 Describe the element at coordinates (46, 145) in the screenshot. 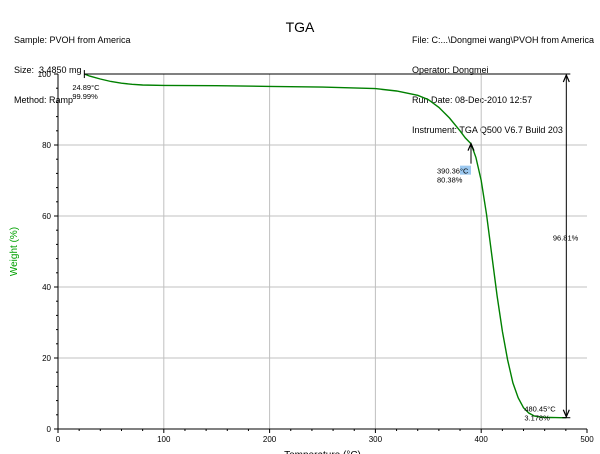

I see `y-tick-label: 80` at that location.